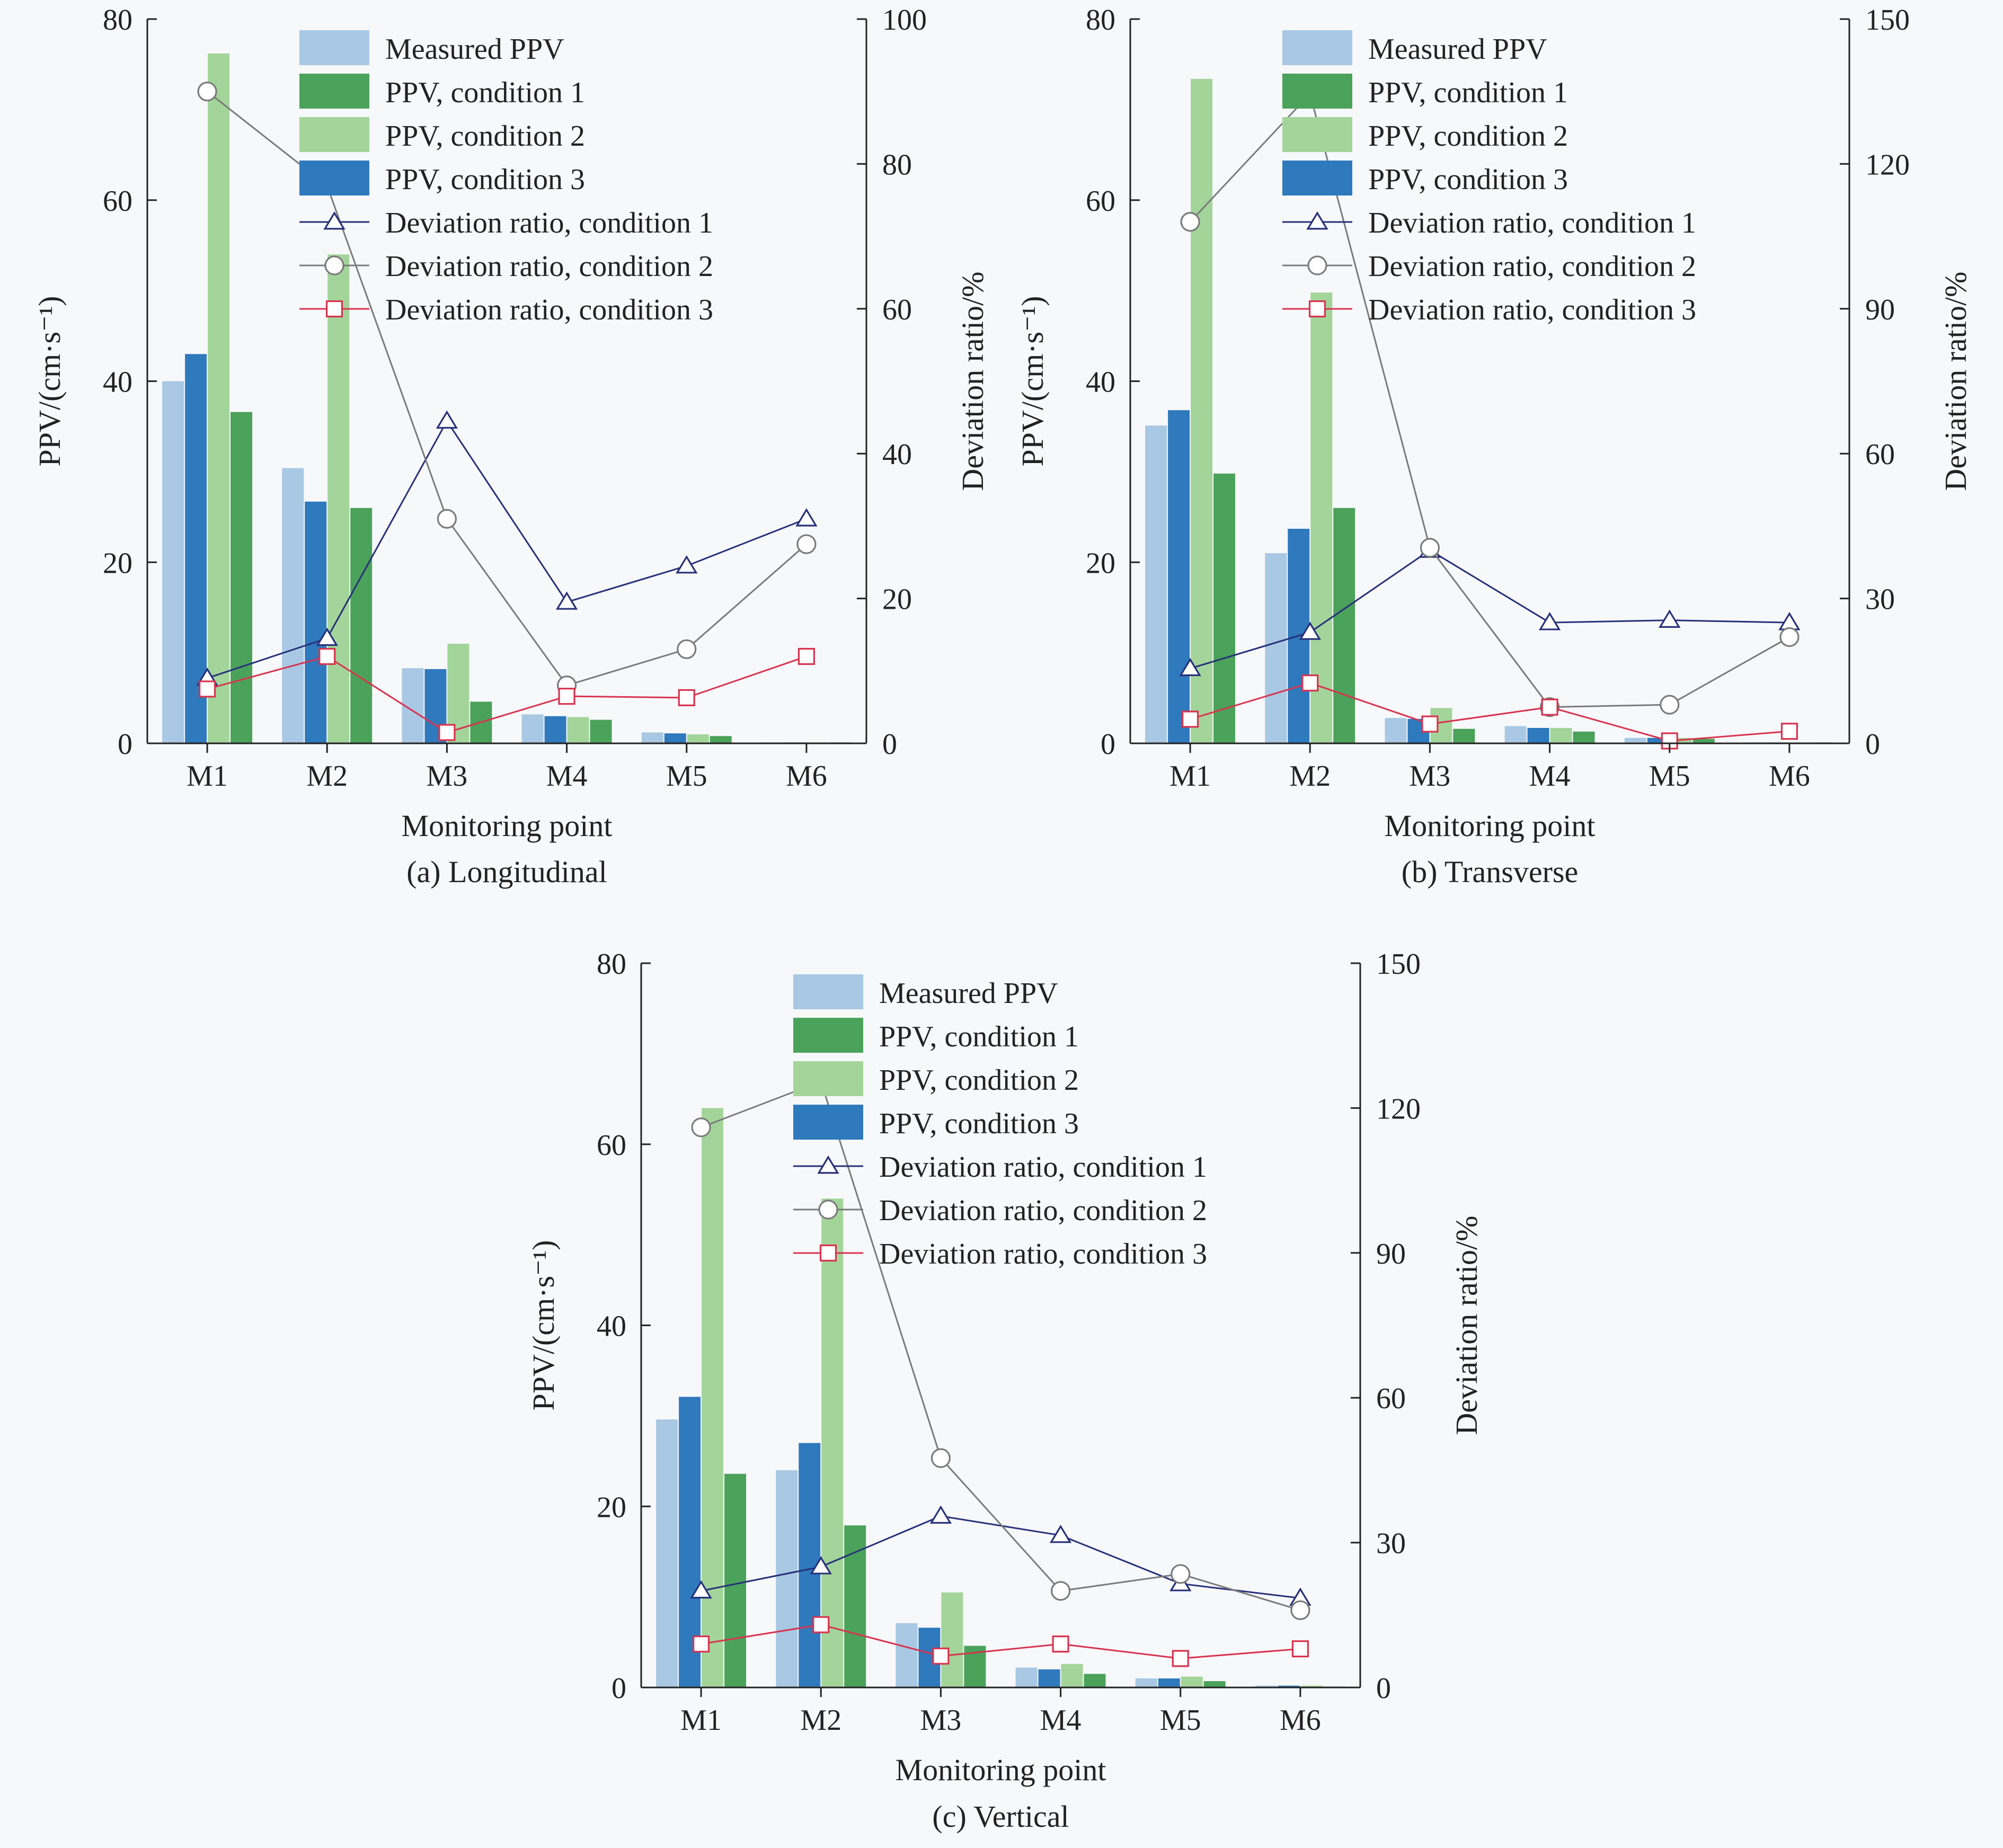  What do you see at coordinates (1181, 1574) in the screenshot?
I see `marker-dev2-M5` at bounding box center [1181, 1574].